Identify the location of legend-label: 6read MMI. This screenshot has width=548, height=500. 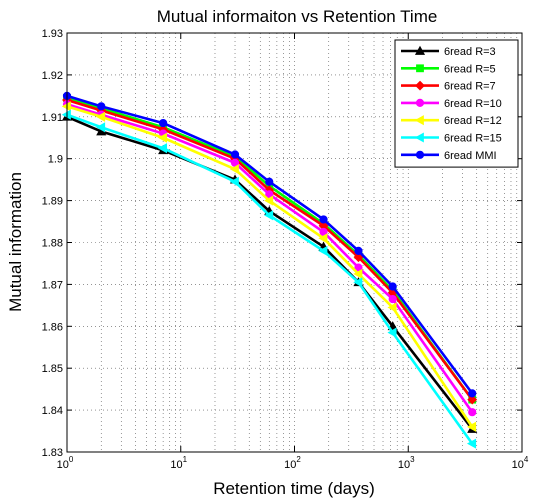
(470, 156).